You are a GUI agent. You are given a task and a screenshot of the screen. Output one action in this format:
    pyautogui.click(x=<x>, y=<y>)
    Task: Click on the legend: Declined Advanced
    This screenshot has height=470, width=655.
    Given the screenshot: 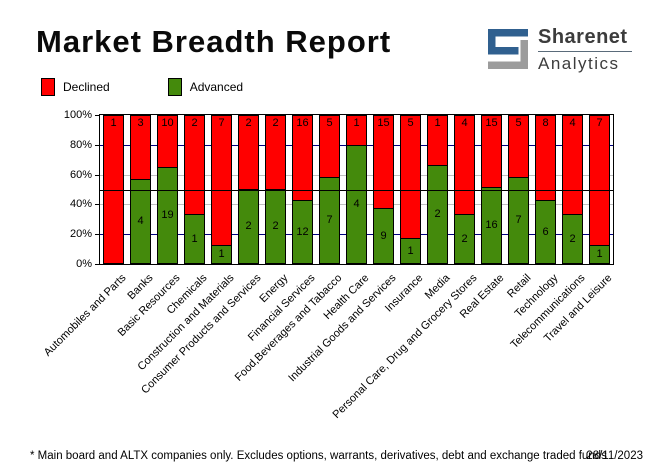 What is the action you would take?
    pyautogui.click(x=142, y=87)
    